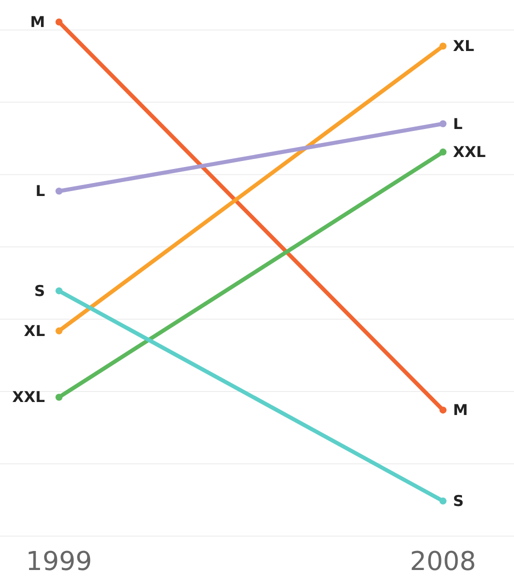 This screenshot has height=581, width=514. Describe the element at coordinates (40, 191) in the screenshot. I see `text: L` at that location.